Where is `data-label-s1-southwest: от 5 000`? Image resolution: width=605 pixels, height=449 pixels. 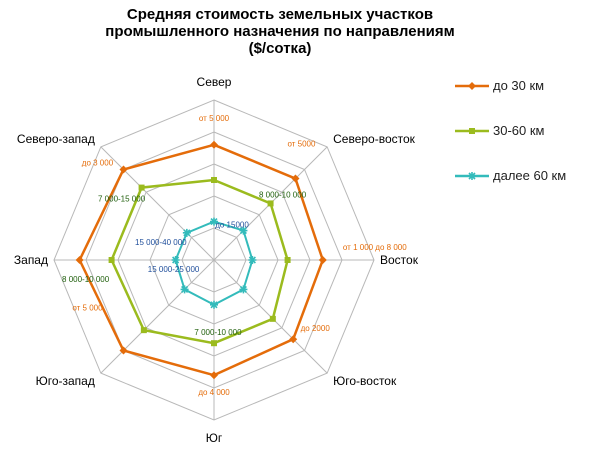
data-label-s1-southwest: от 5 000 is located at coordinates (87, 308).